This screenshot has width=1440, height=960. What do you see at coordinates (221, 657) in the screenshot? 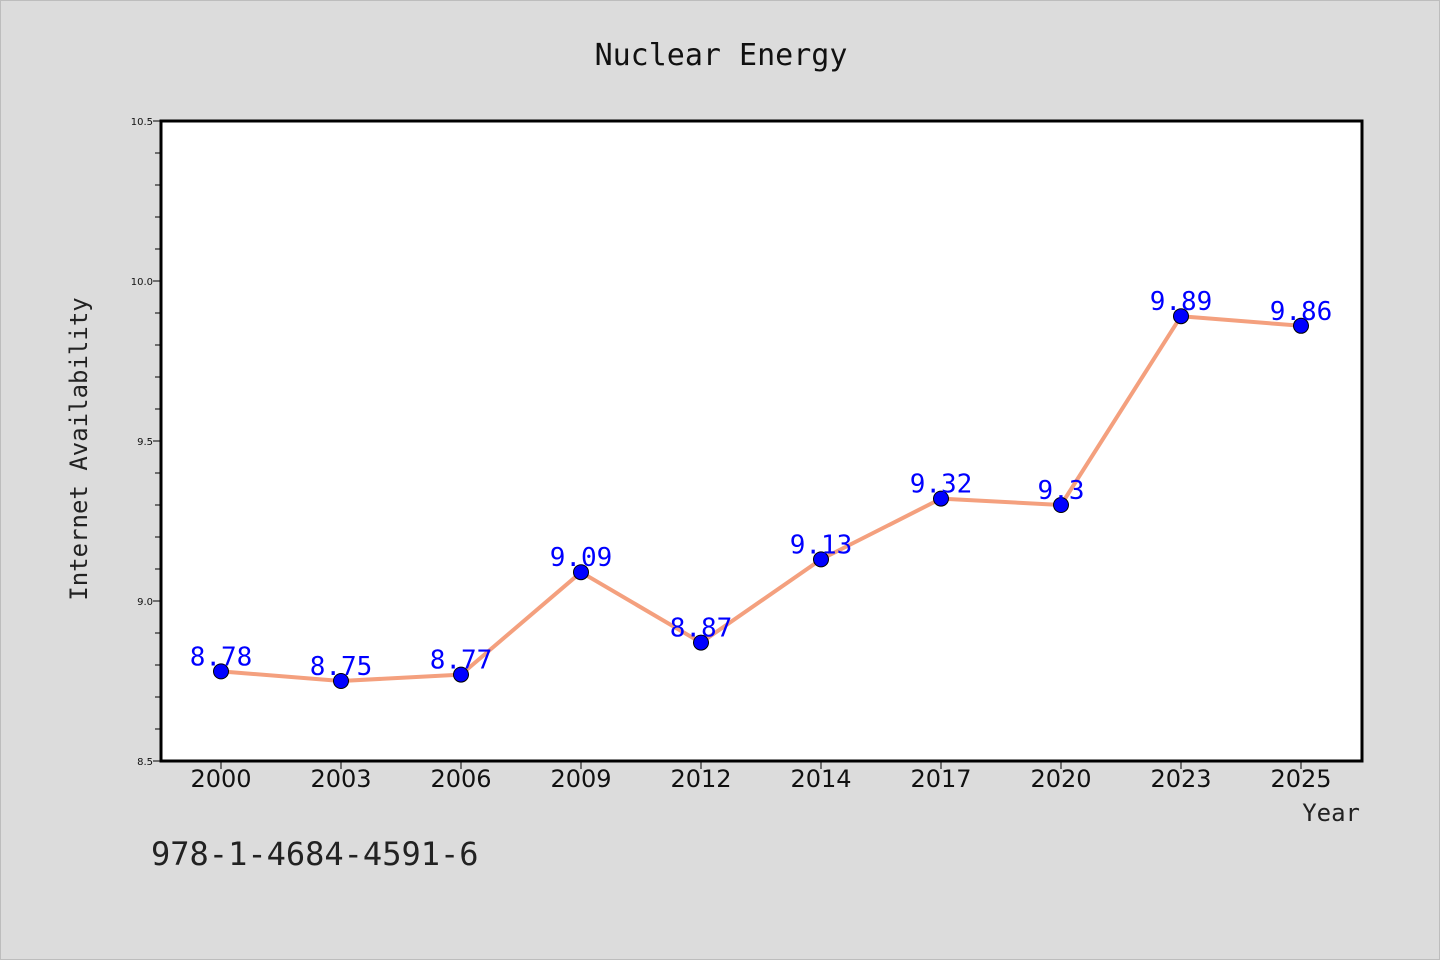
I see `data-label: 8.78` at bounding box center [221, 657].